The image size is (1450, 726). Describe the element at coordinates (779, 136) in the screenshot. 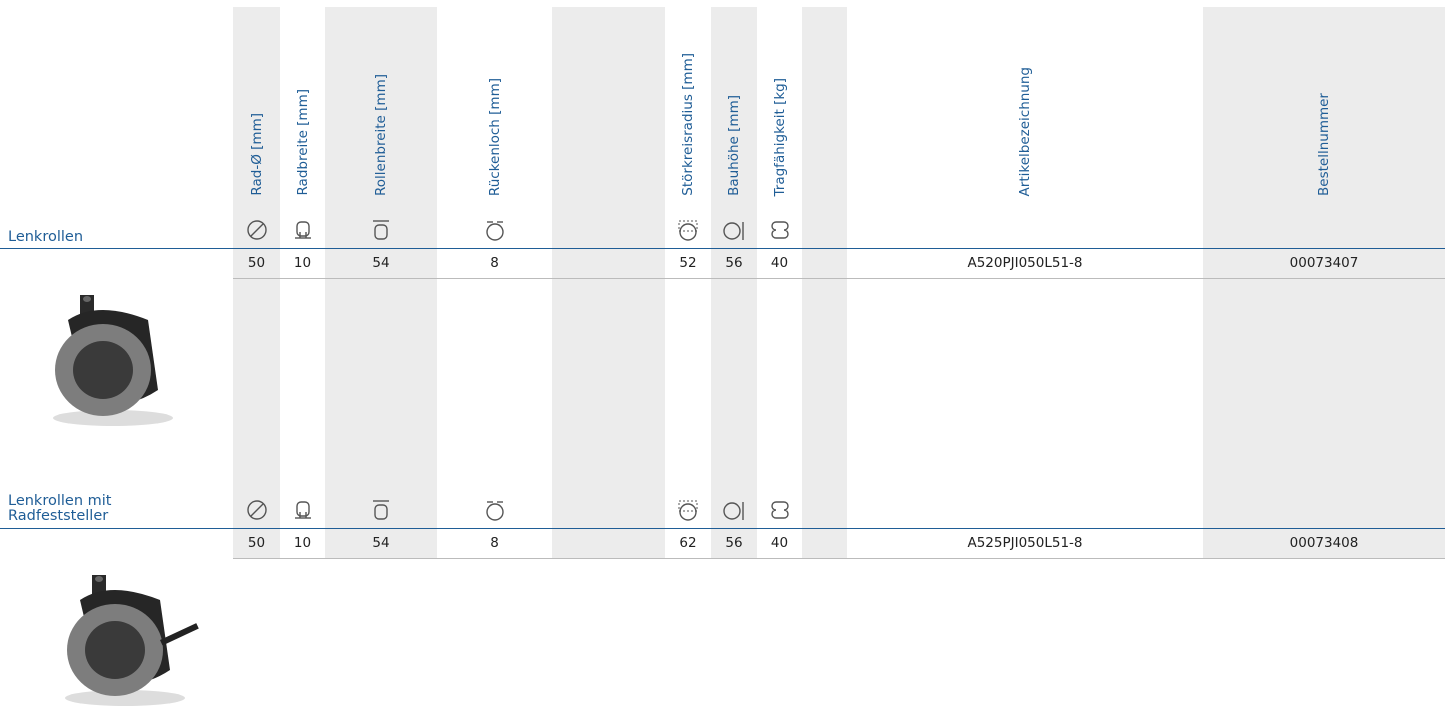

I see `header-text: Tragfähigkeit [kg]` at that location.